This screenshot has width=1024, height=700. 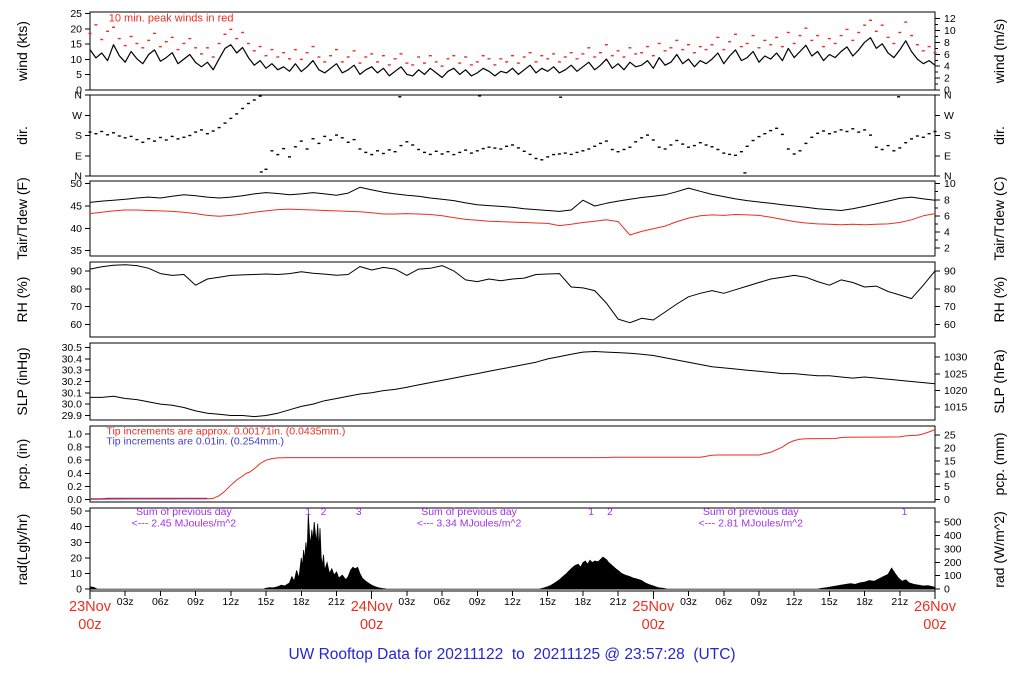 What do you see at coordinates (953, 549) in the screenshot?
I see `tick-label: 300` at bounding box center [953, 549].